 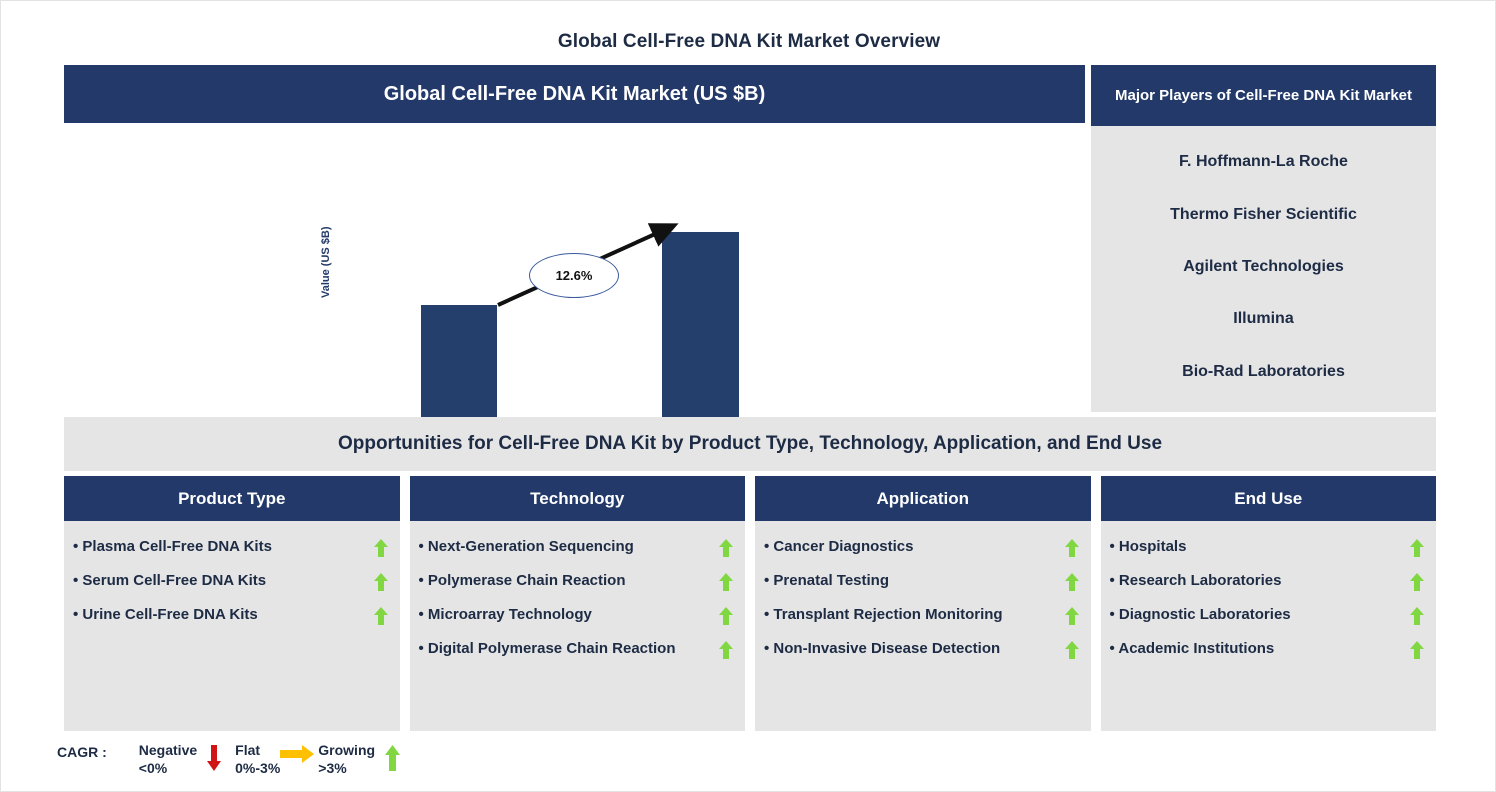 I want to click on list-item: Bio-Rad Laboratories, so click(x=1263, y=371).